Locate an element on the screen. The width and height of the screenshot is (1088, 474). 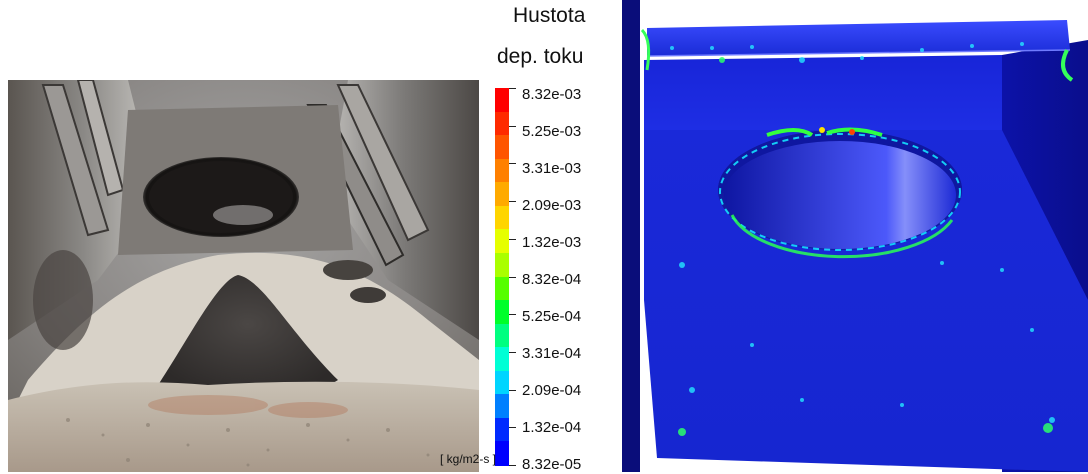
legend-tick-label: 5.25e-04 is located at coordinates (552, 316).